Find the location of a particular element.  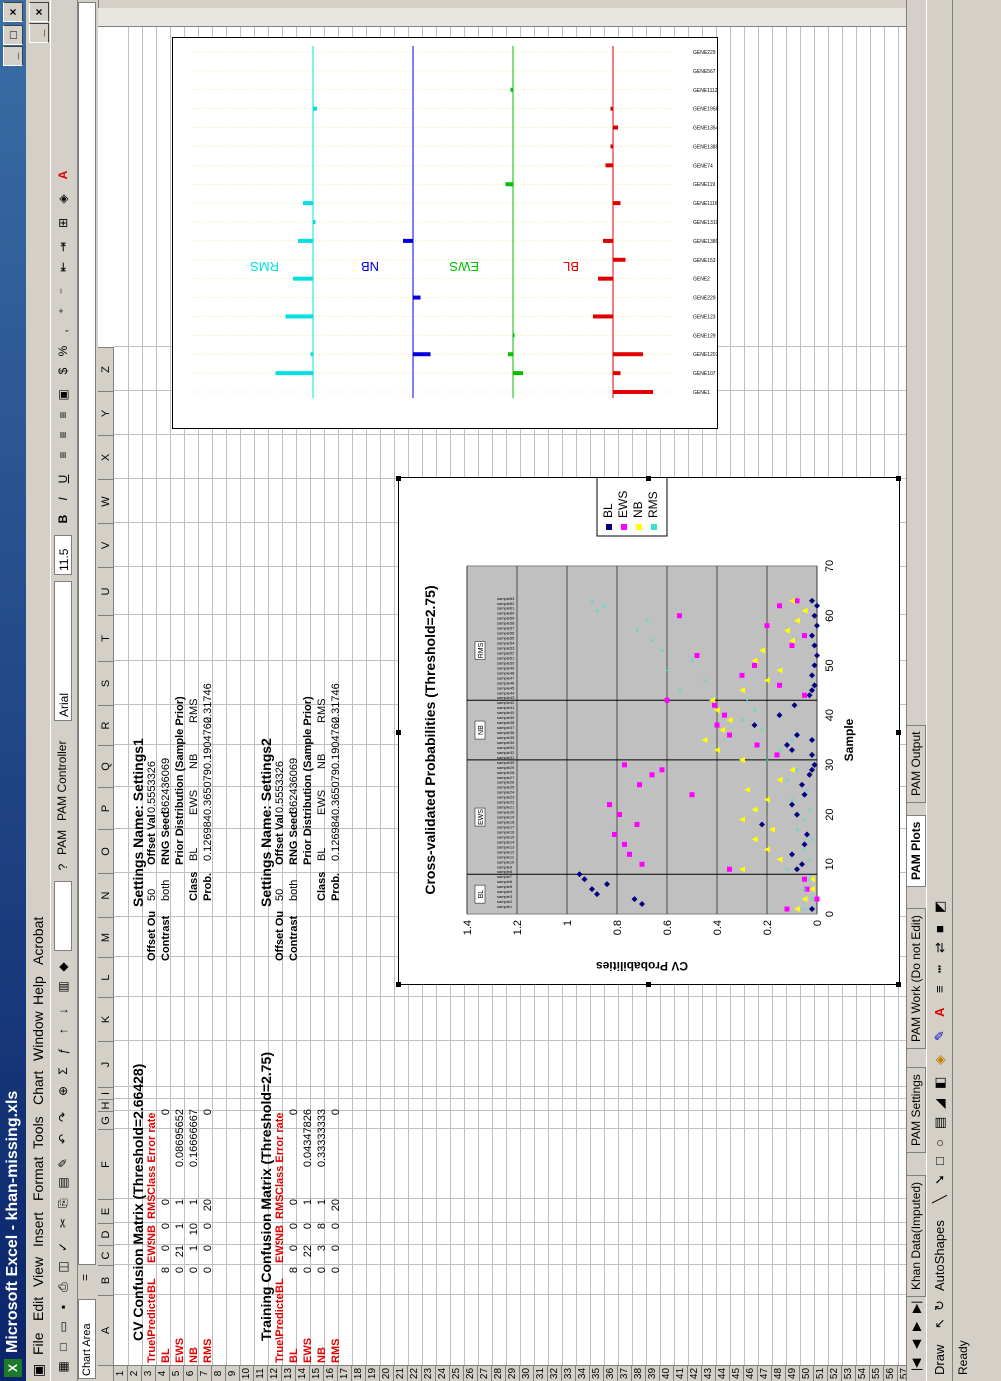

row-header: 10 is located at coordinates (247, 1373).